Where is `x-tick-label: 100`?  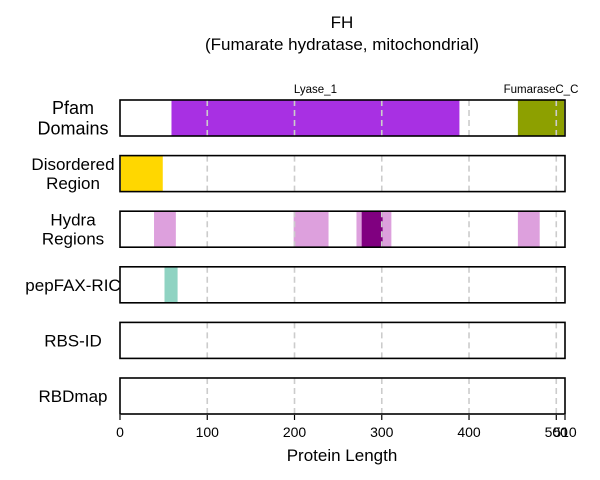 x-tick-label: 100 is located at coordinates (208, 432).